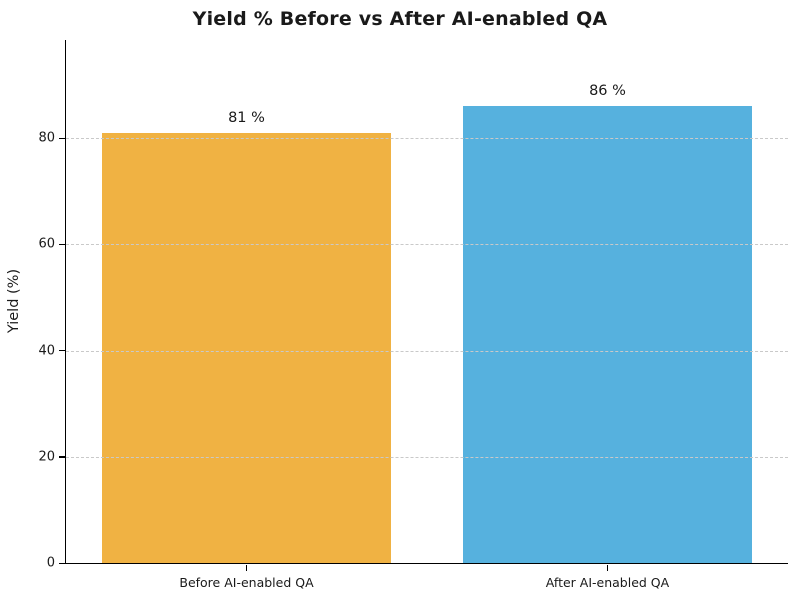 The width and height of the screenshot is (800, 600). Describe the element at coordinates (46, 457) in the screenshot. I see `ytick-label-20: 20` at that location.